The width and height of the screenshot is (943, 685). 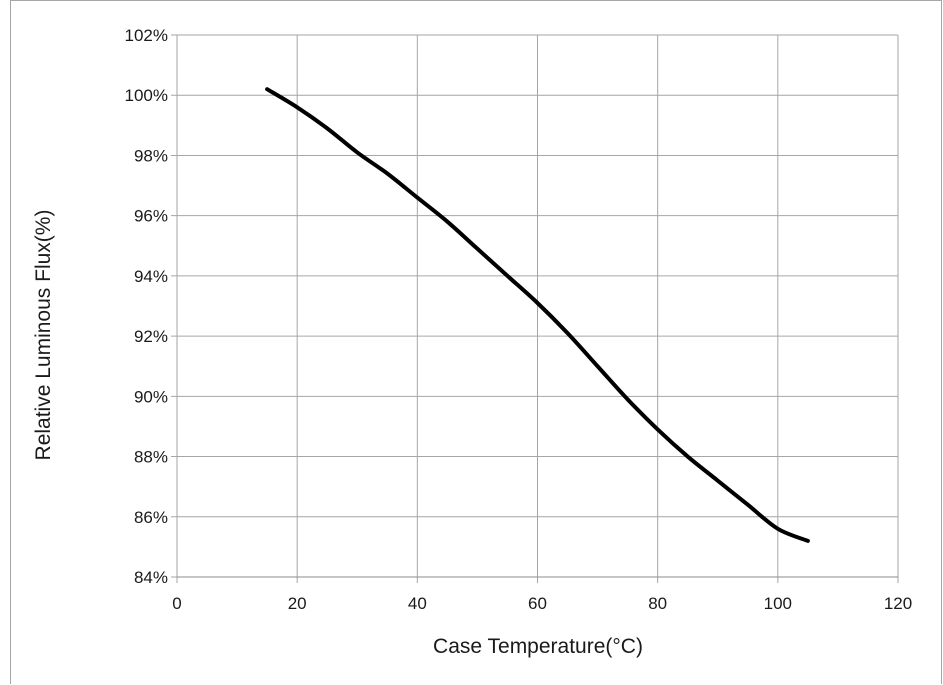 What do you see at coordinates (151, 396) in the screenshot?
I see `y-tick-label: 90%` at bounding box center [151, 396].